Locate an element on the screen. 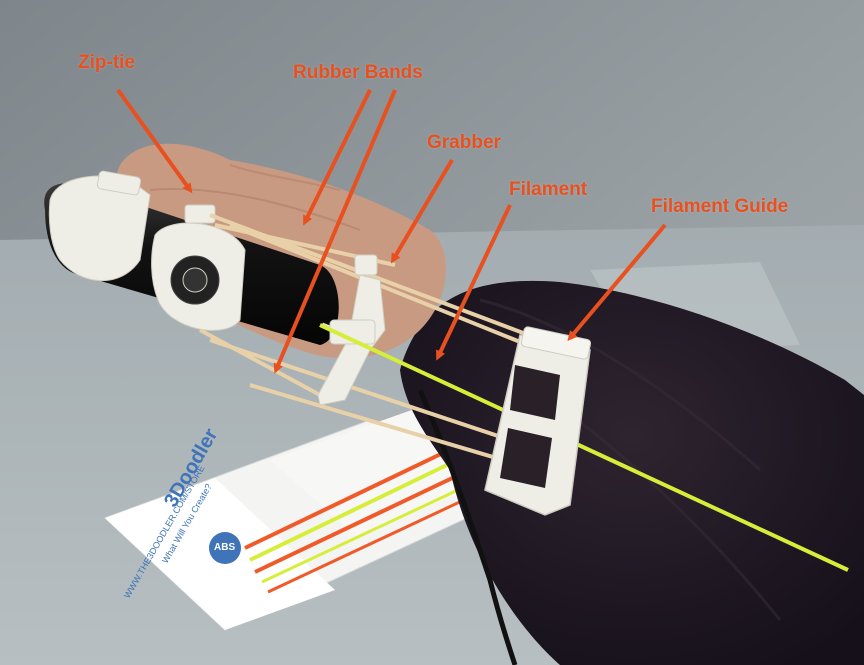  abs-badge-circle is located at coordinates (225, 548).